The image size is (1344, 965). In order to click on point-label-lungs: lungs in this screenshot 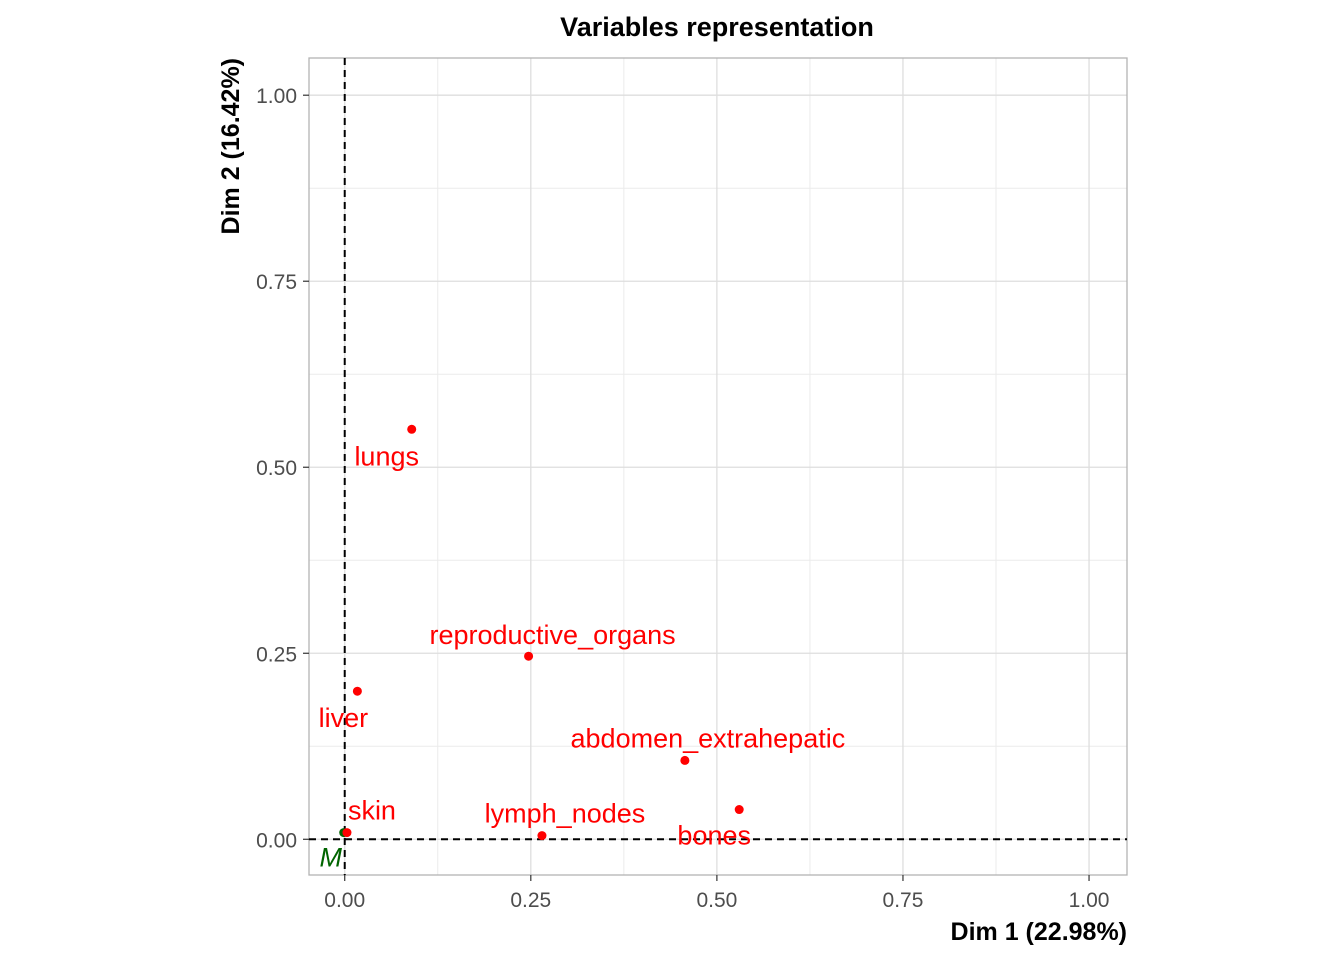, I will do `click(386, 456)`.